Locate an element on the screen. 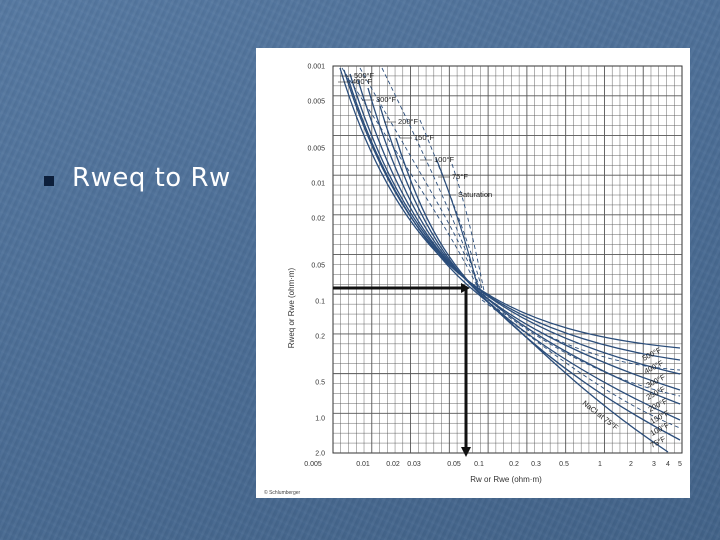 The width and height of the screenshot is (720, 540). top-curve-label: 300°F is located at coordinates (386, 99).